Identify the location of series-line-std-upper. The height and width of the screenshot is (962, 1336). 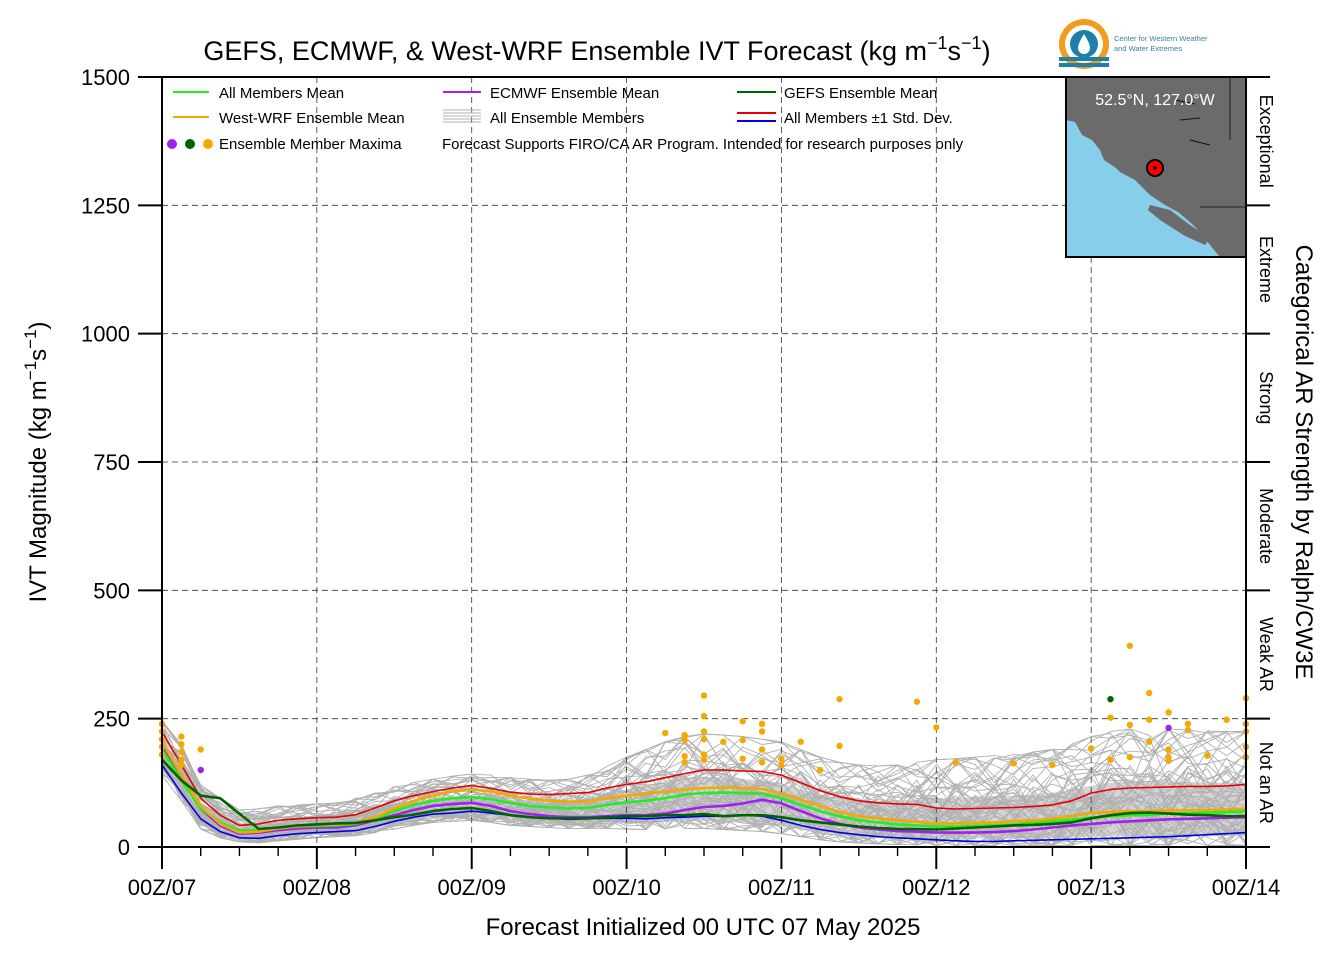
(704, 779).